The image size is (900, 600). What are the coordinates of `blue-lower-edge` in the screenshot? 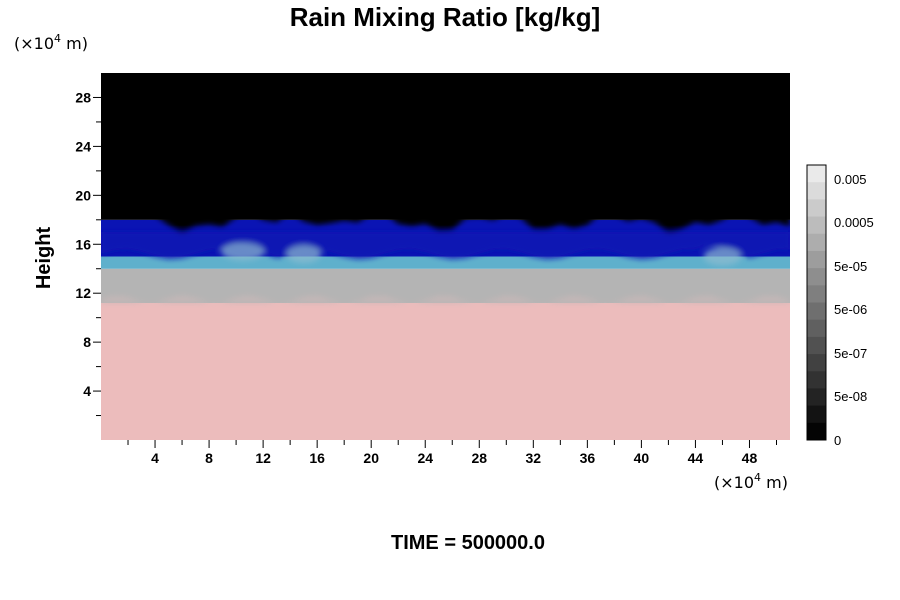 It's located at (445, 245).